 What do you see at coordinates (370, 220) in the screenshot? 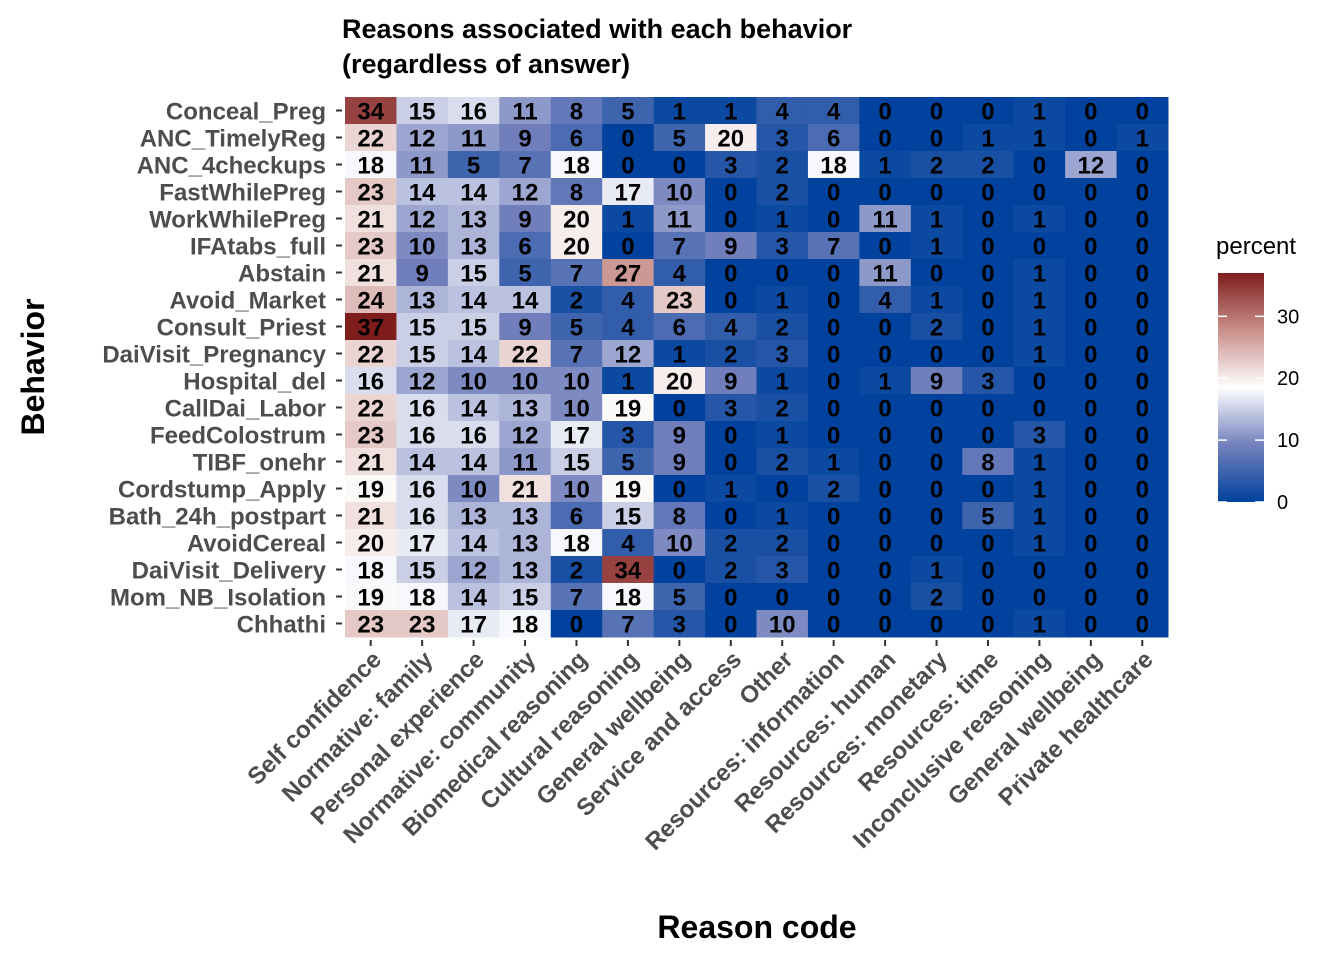
I see `cell-value-label: 21` at bounding box center [370, 220].